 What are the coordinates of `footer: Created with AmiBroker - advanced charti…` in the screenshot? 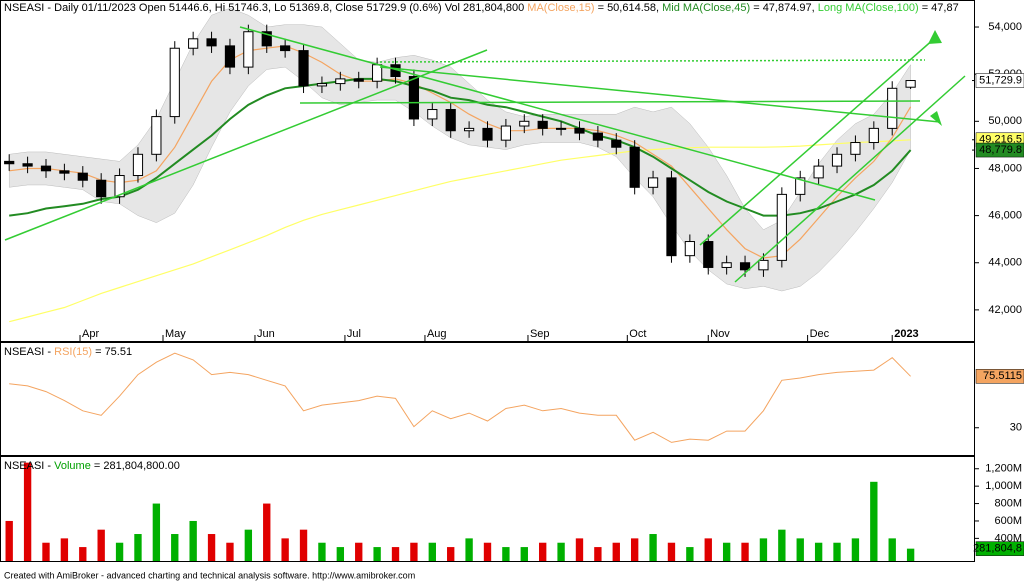 It's located at (209, 575).